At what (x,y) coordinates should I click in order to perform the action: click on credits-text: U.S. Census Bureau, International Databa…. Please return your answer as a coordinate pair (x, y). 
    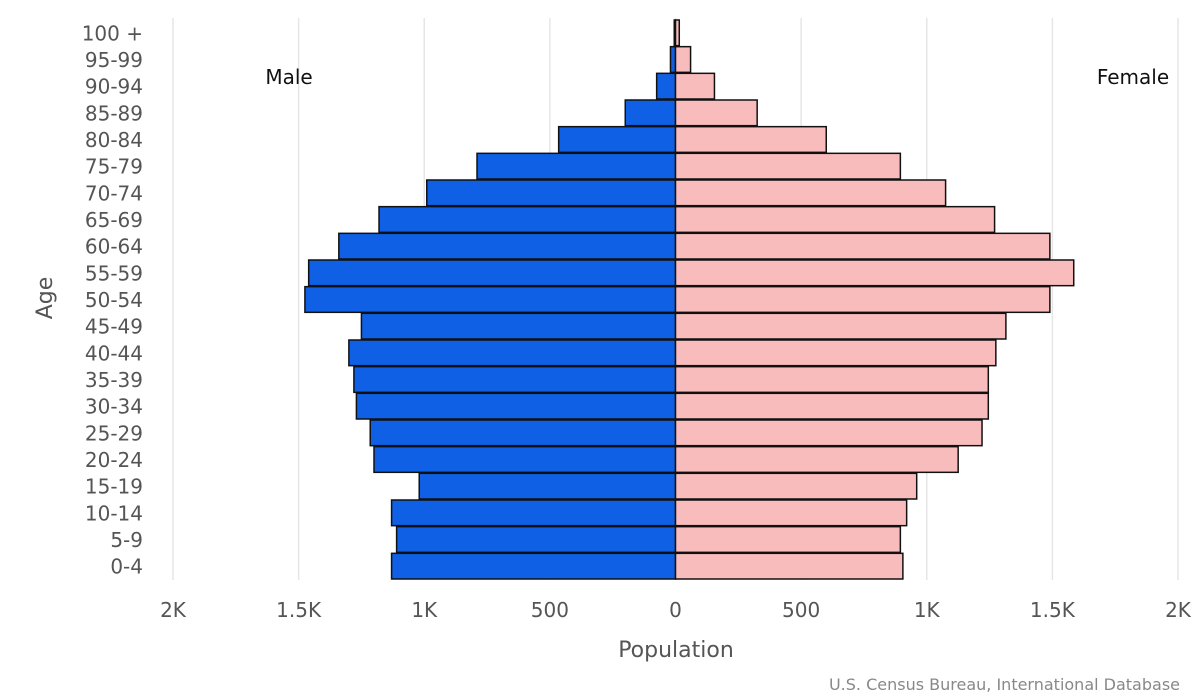
    Looking at the image, I should click on (1004, 684).